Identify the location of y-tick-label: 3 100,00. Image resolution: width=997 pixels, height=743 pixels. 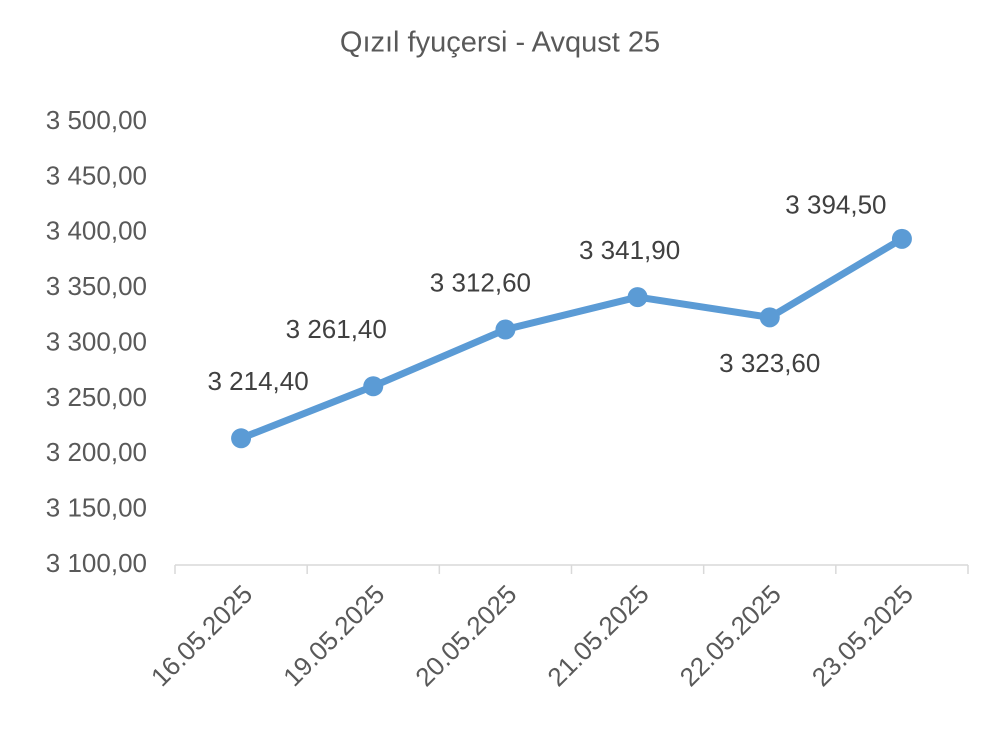
(96, 563).